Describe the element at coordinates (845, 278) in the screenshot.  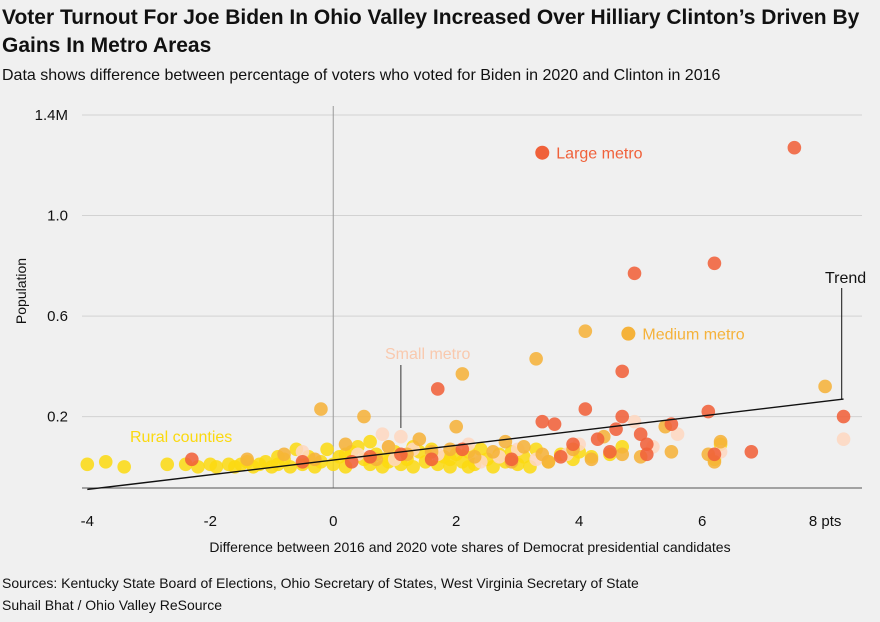
I see `trend-label: Trend` at that location.